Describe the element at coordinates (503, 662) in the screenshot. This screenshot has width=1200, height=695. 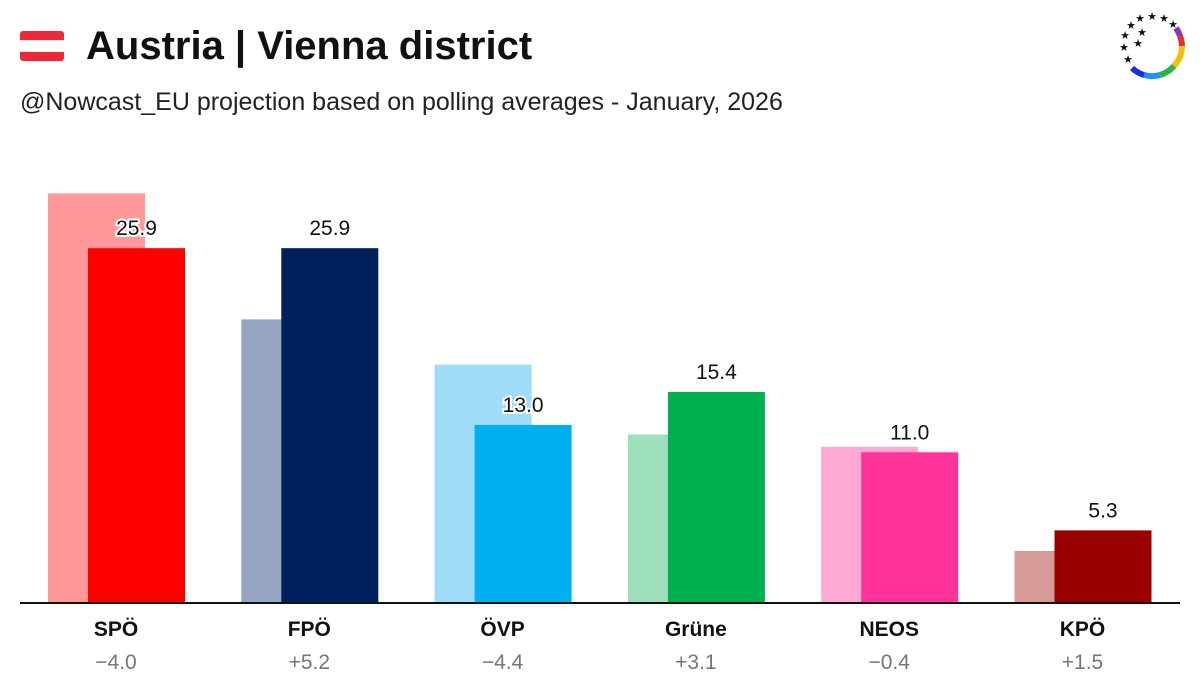
I see `change-label-2: −4.4` at that location.